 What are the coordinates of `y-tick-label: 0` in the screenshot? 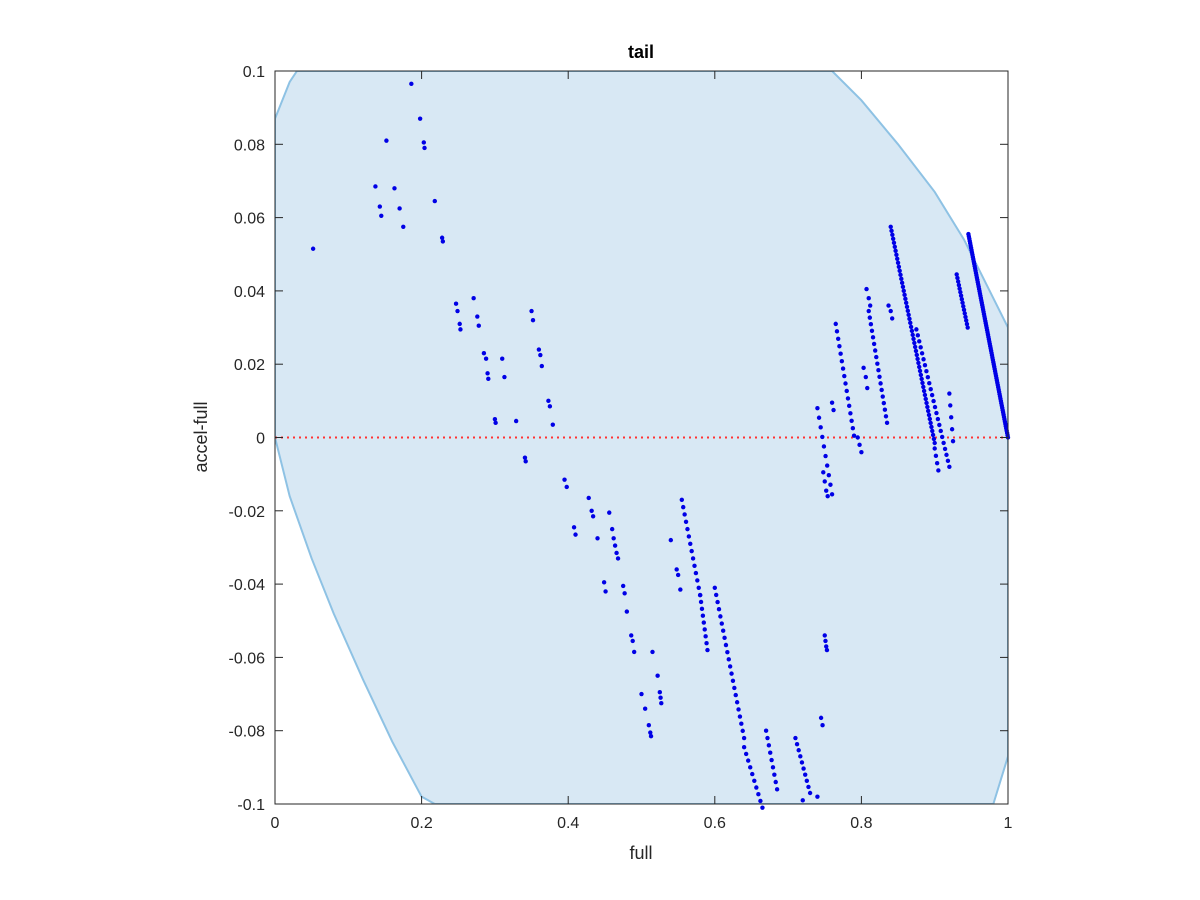 It's located at (260, 439).